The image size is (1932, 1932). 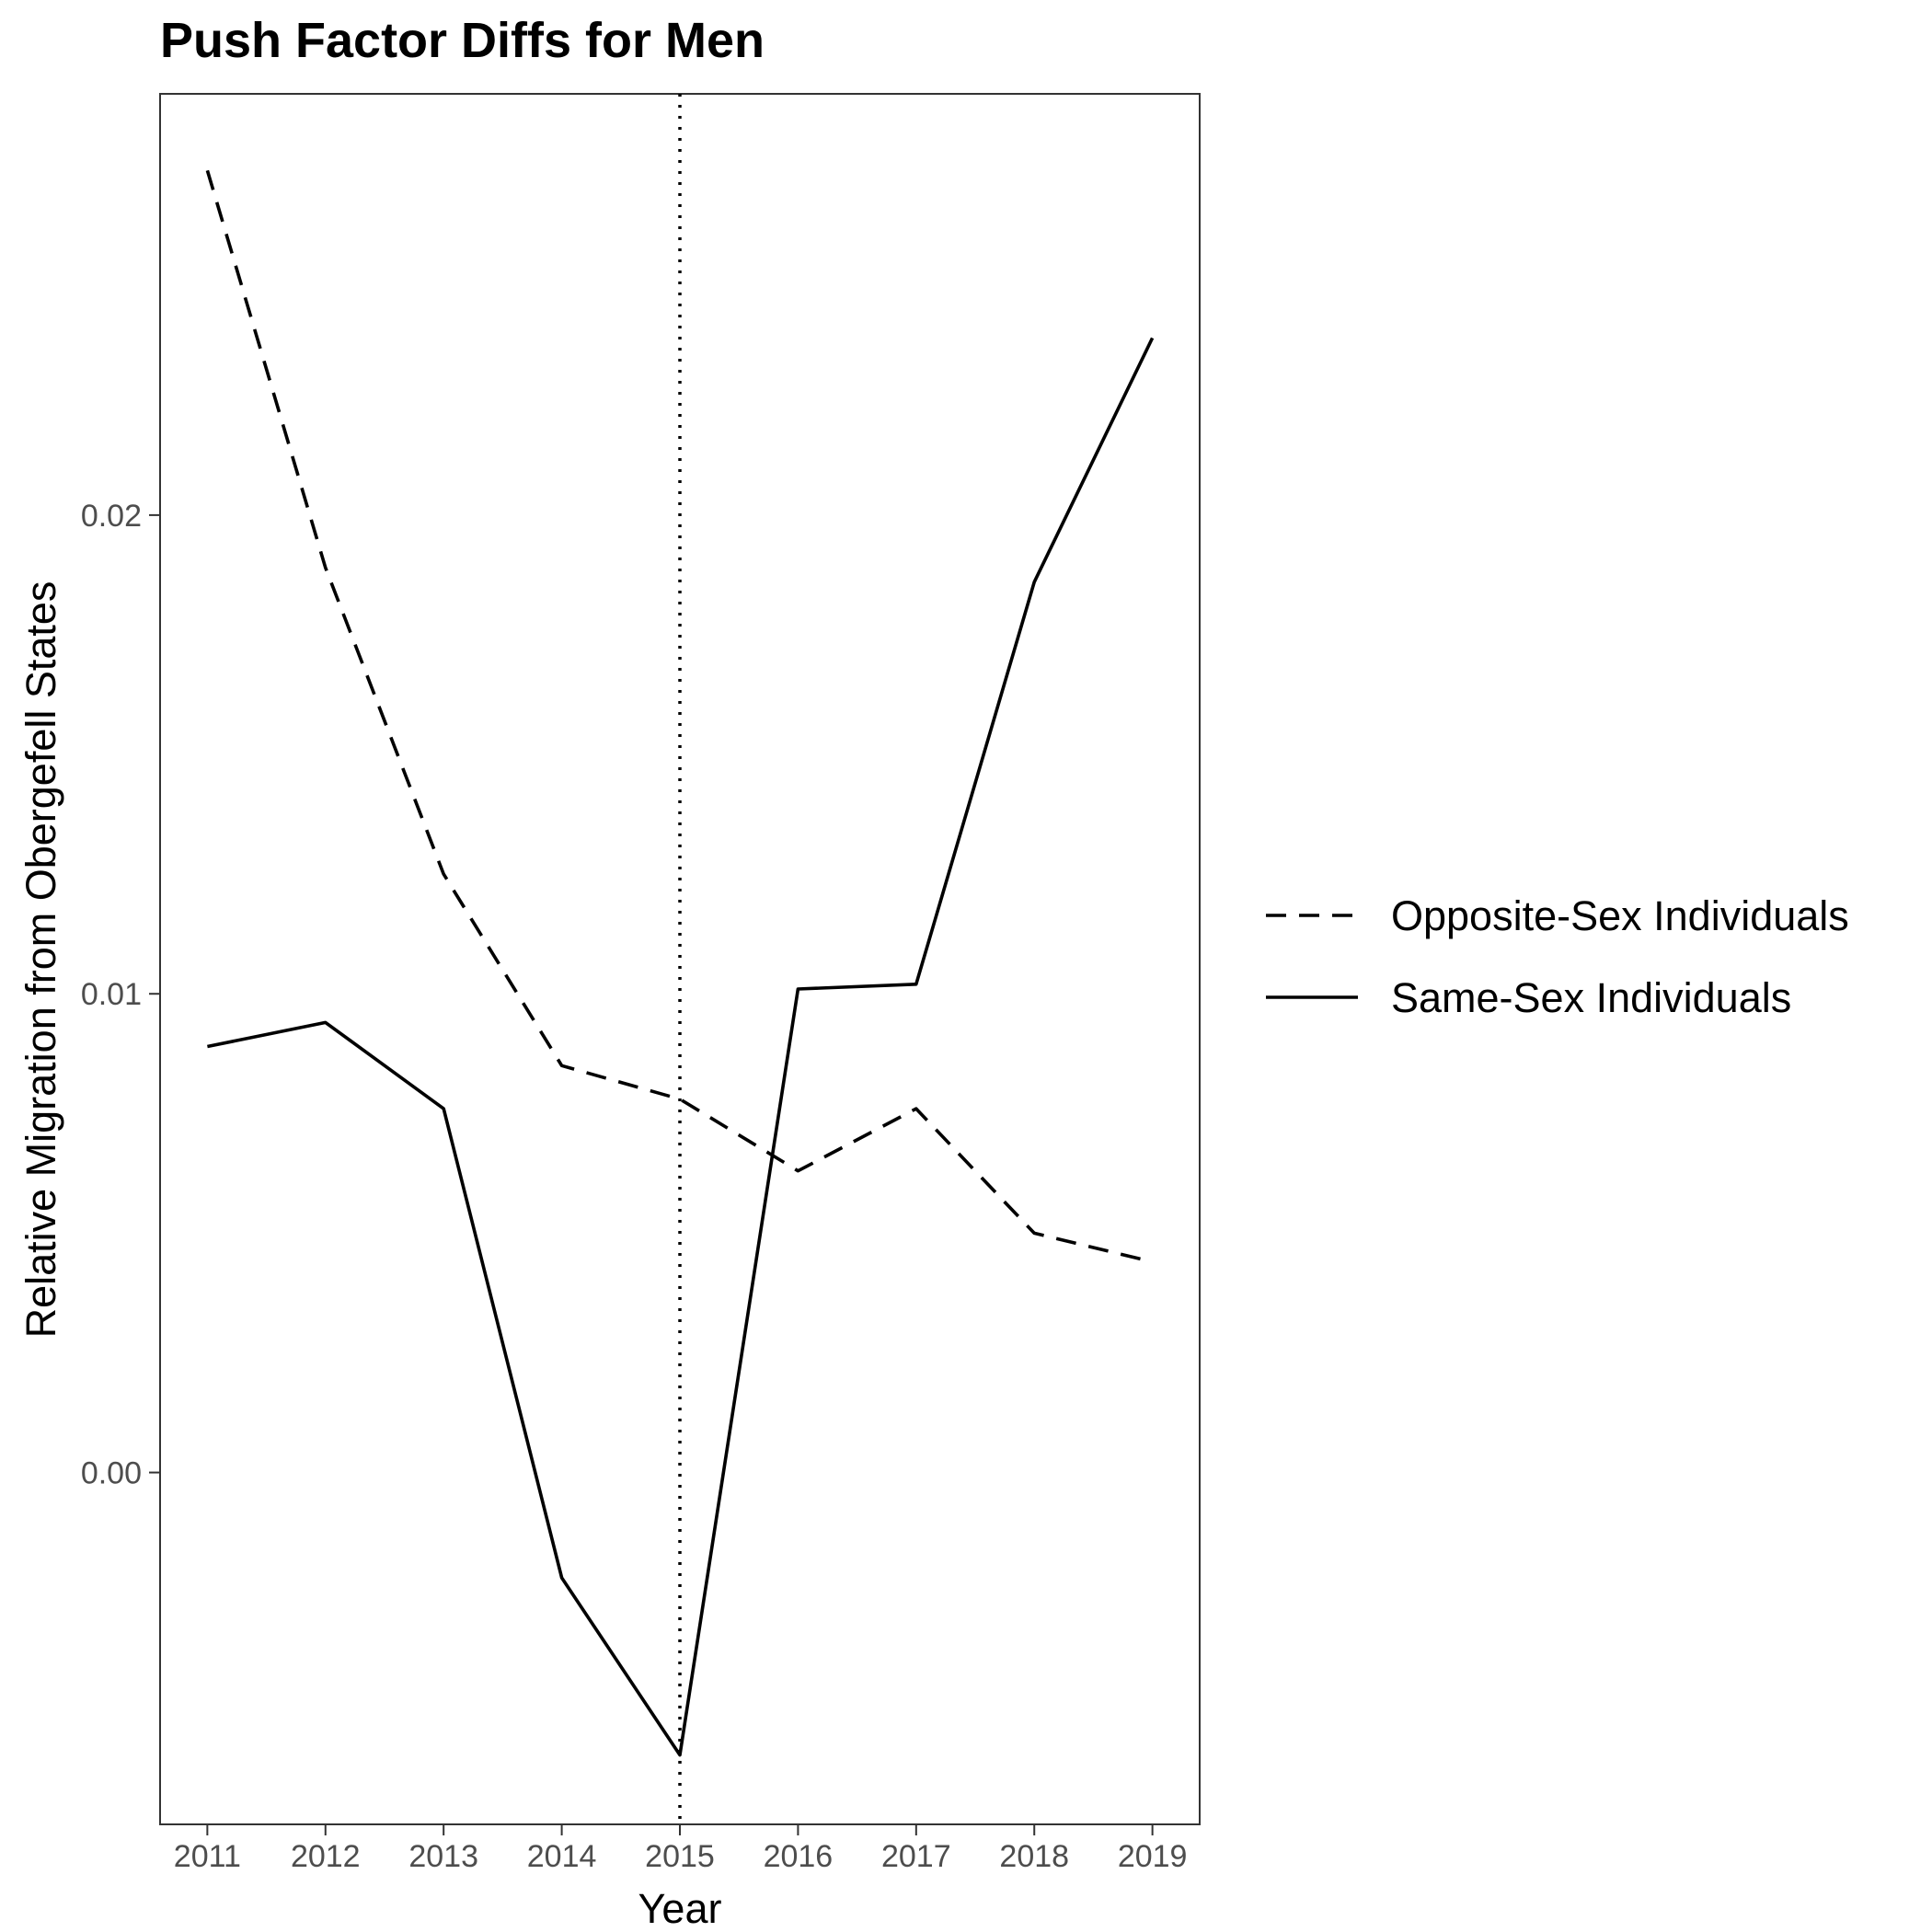 What do you see at coordinates (207, 1856) in the screenshot?
I see `x-tick-label: 2011` at bounding box center [207, 1856].